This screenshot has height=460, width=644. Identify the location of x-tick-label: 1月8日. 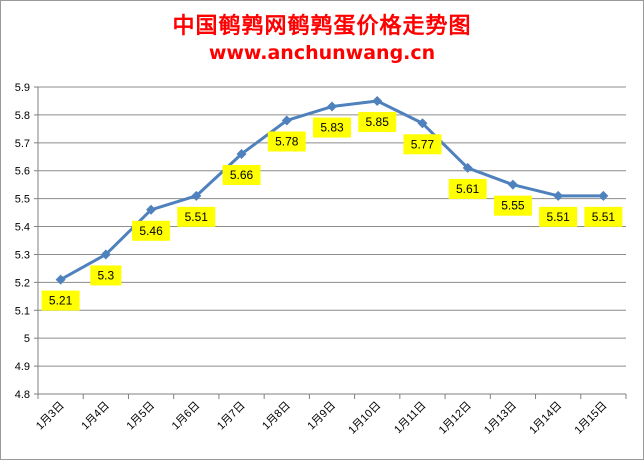
(276, 416).